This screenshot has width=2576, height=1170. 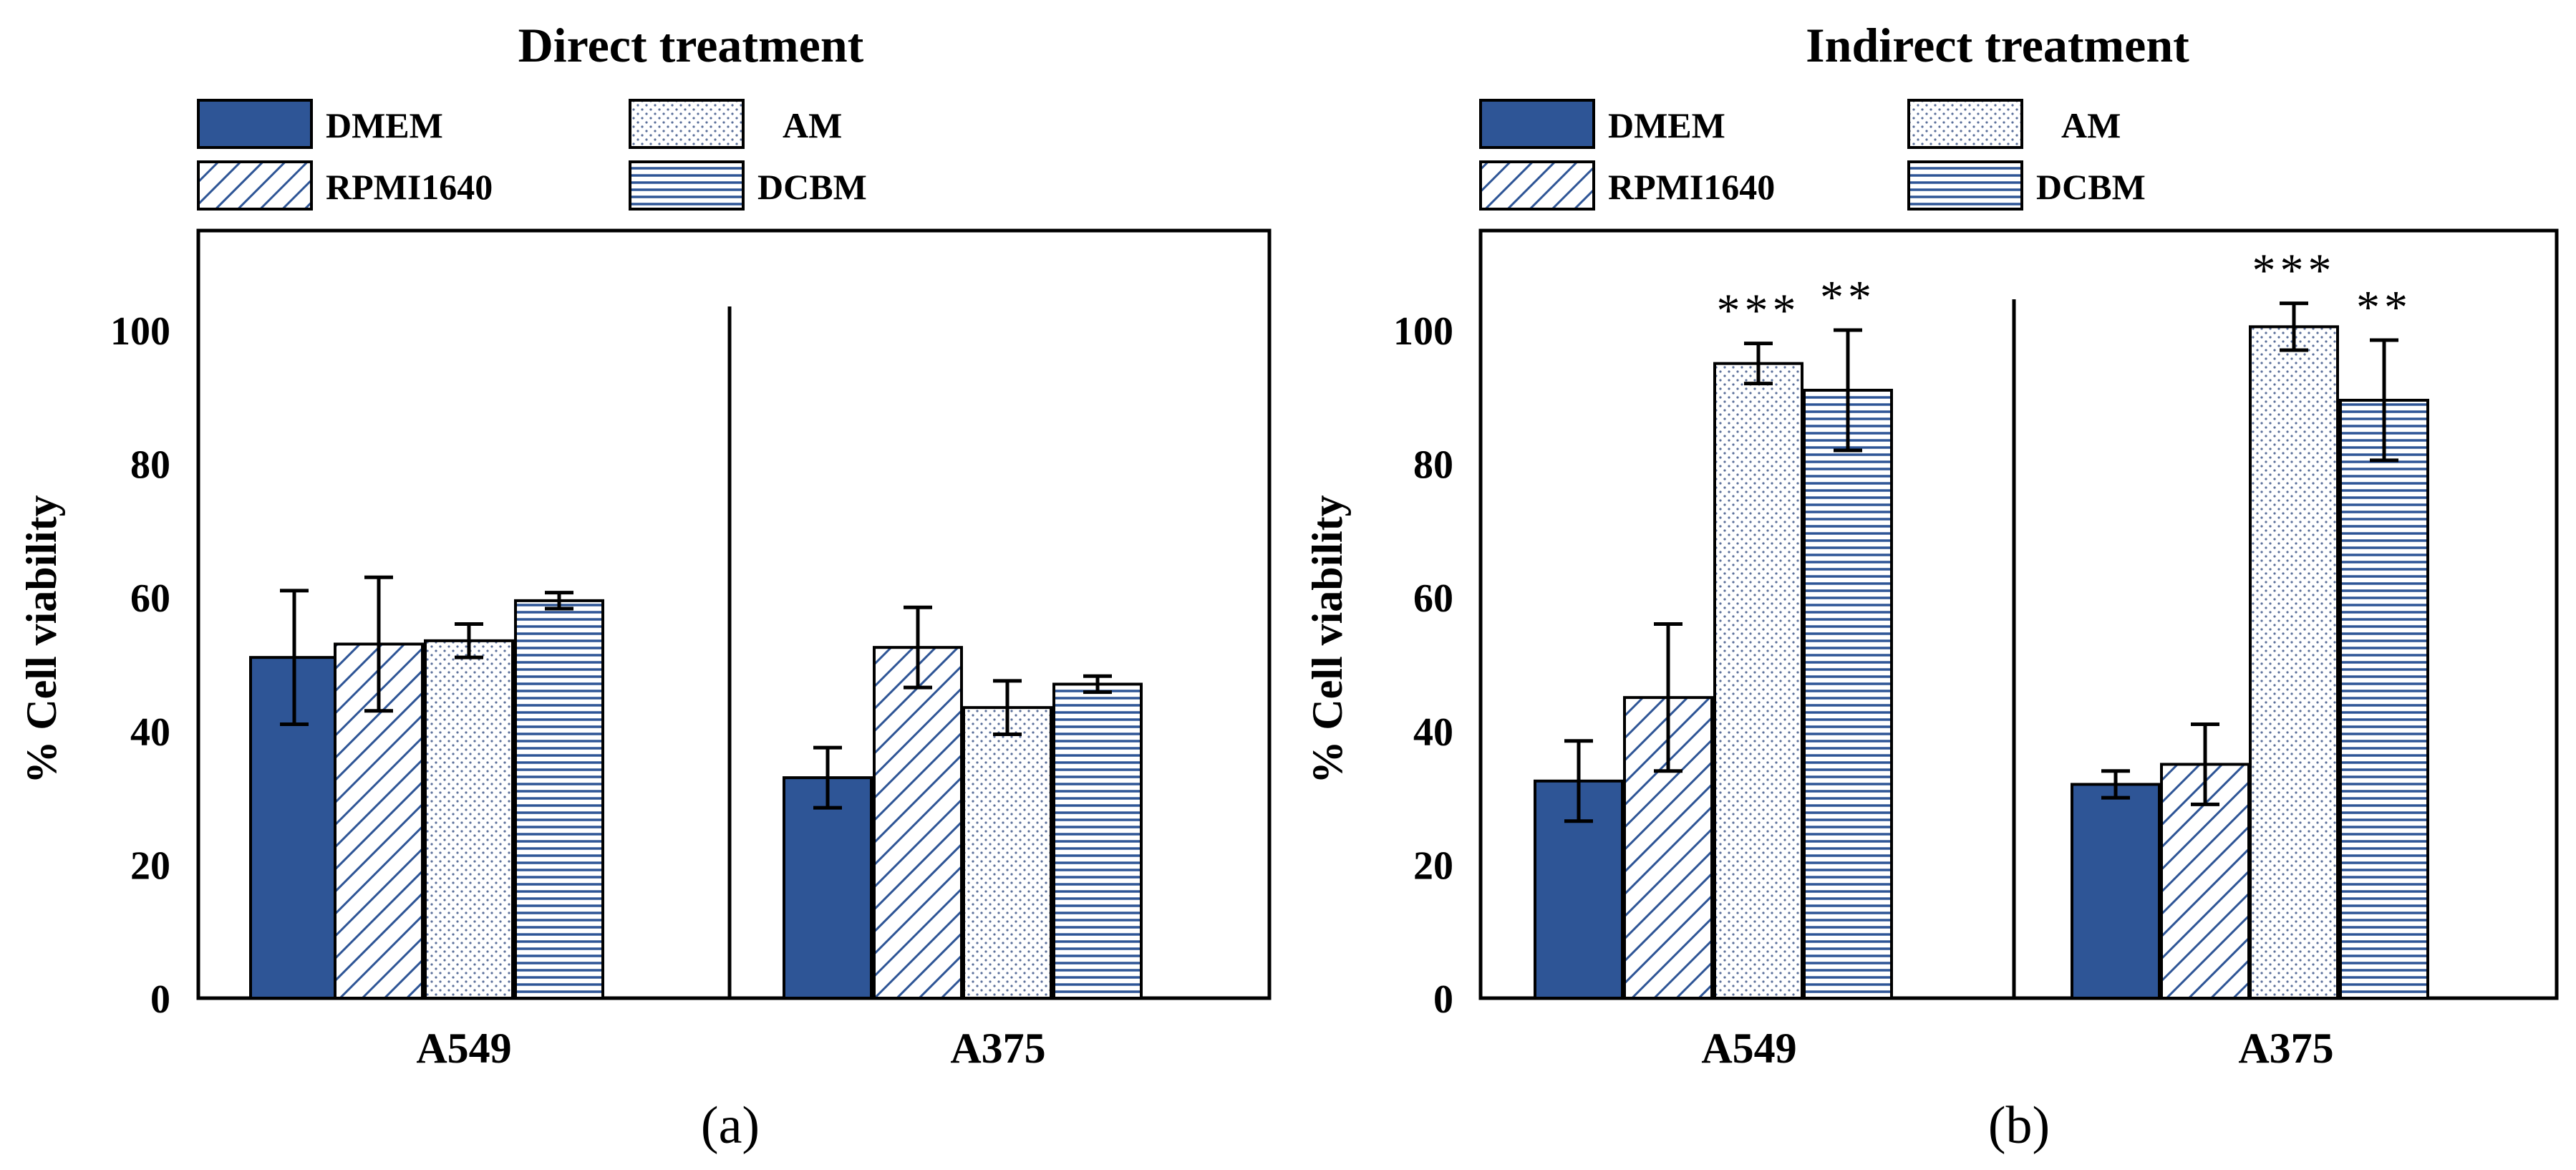 I want to click on y-ticks-a: 0 20 40 60 80 100, so click(x=140, y=665).